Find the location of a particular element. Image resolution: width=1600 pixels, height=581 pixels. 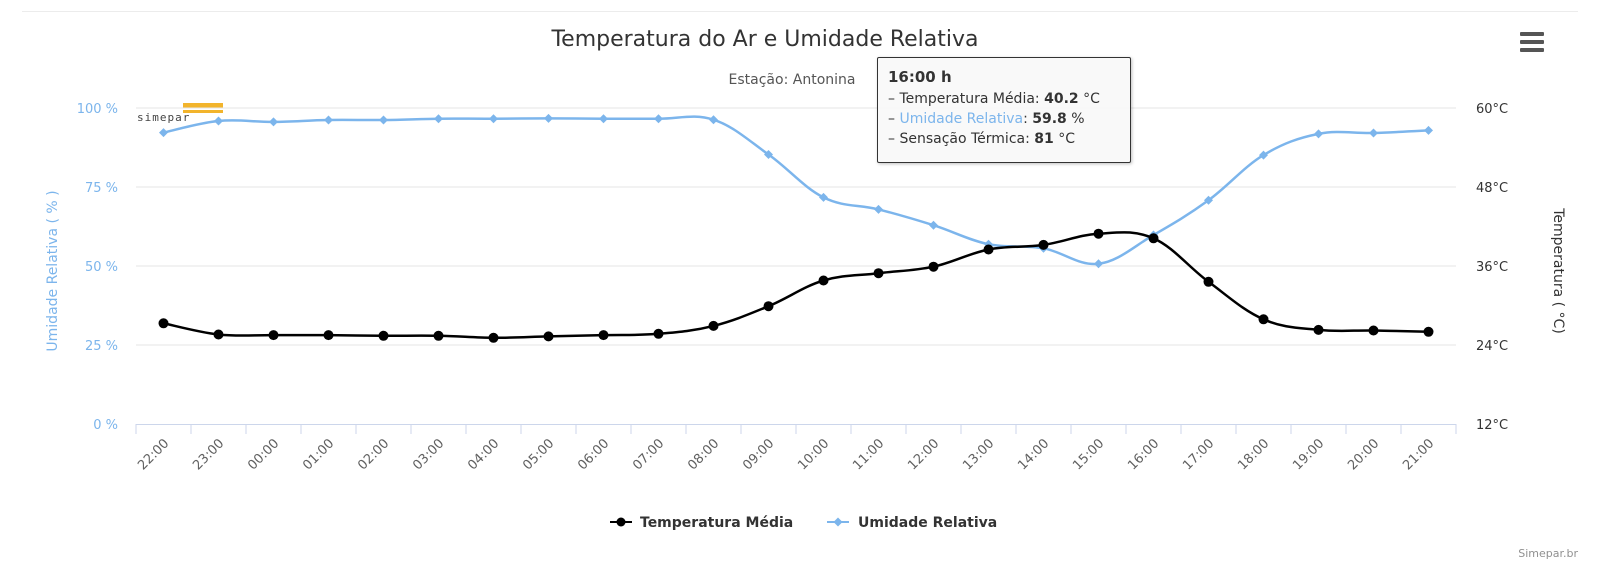

right-axis-title: Temperatura ( °C) is located at coordinates (1558, 270).